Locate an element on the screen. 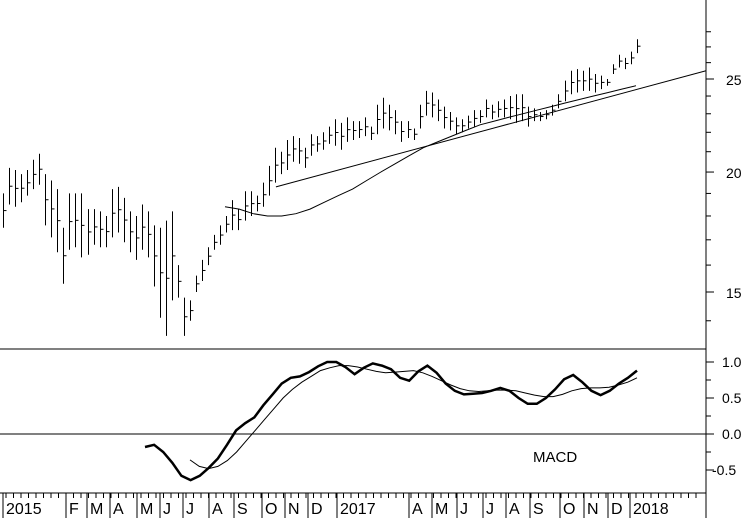  time-tick-label: F is located at coordinates (74, 509).